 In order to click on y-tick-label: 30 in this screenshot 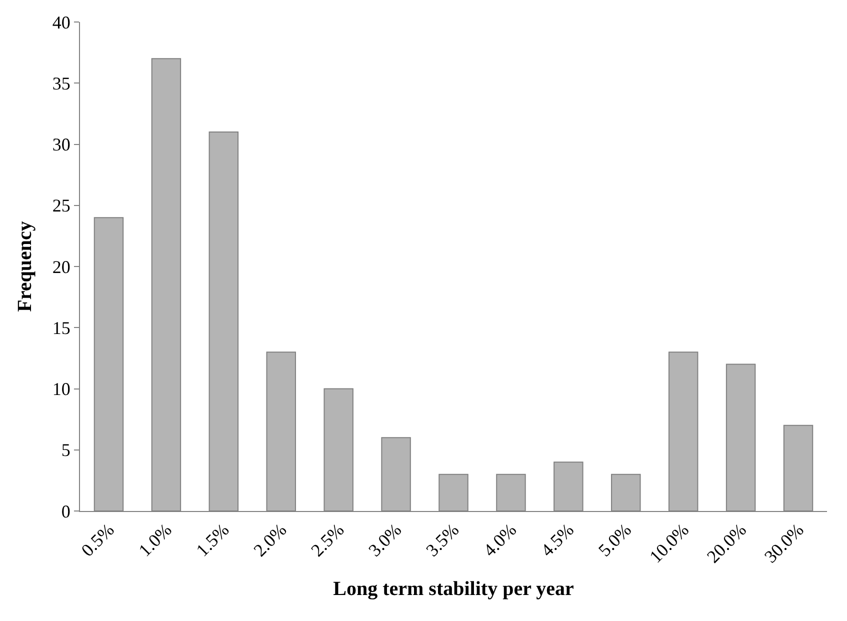, I will do `click(61, 144)`.